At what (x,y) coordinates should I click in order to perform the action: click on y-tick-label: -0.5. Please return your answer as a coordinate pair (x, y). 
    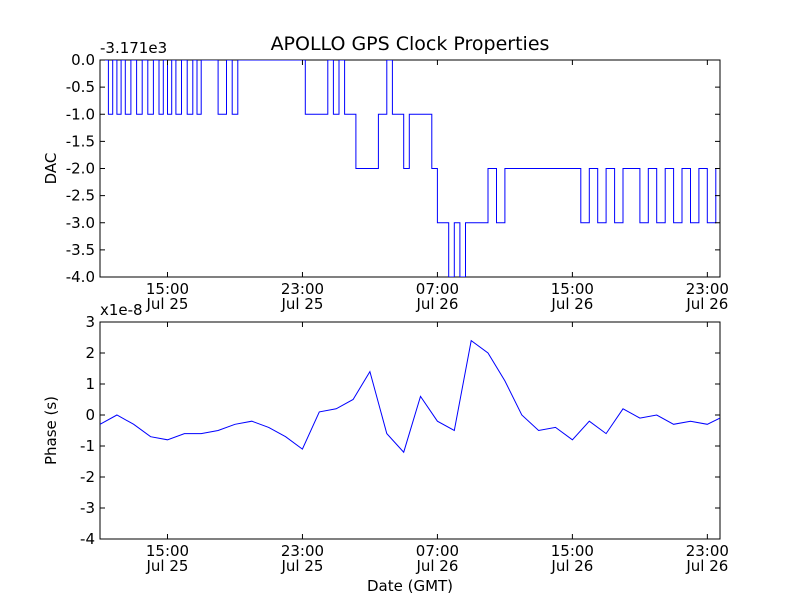
    Looking at the image, I should click on (80, 87).